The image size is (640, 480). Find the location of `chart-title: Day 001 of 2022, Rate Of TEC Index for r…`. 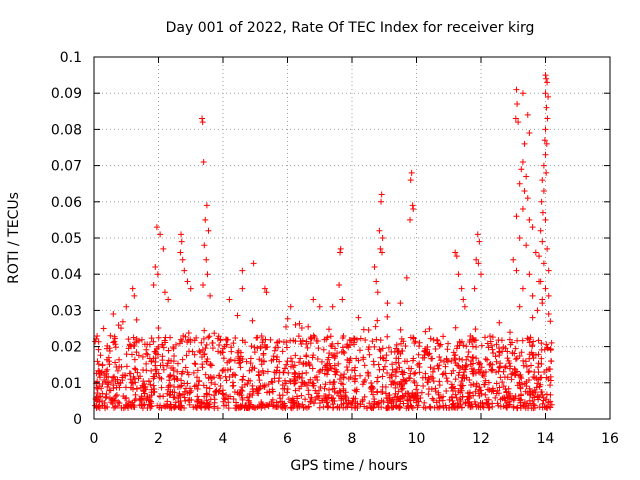

chart-title: Day 001 of 2022, Rate Of TEC Index for r… is located at coordinates (350, 28).